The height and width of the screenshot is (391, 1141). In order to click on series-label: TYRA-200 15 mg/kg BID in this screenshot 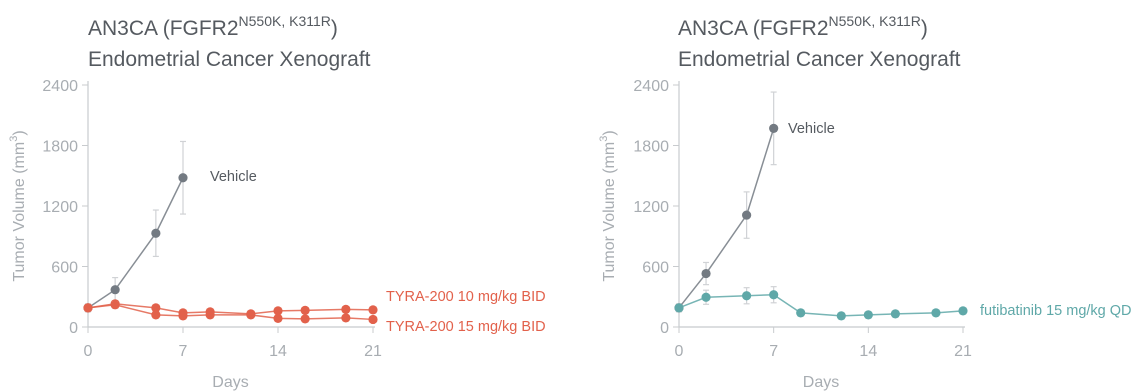, I will do `click(466, 327)`.